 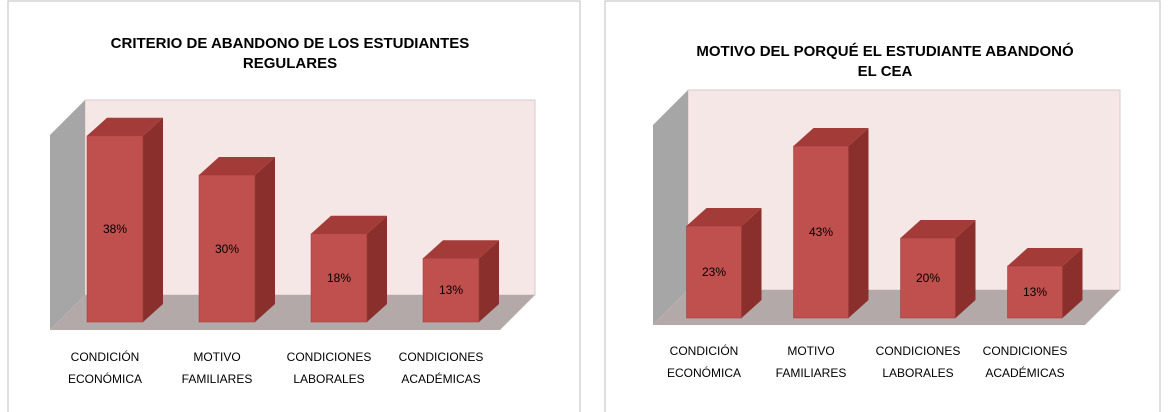 I want to click on data-label: 38%, so click(x=115, y=228).